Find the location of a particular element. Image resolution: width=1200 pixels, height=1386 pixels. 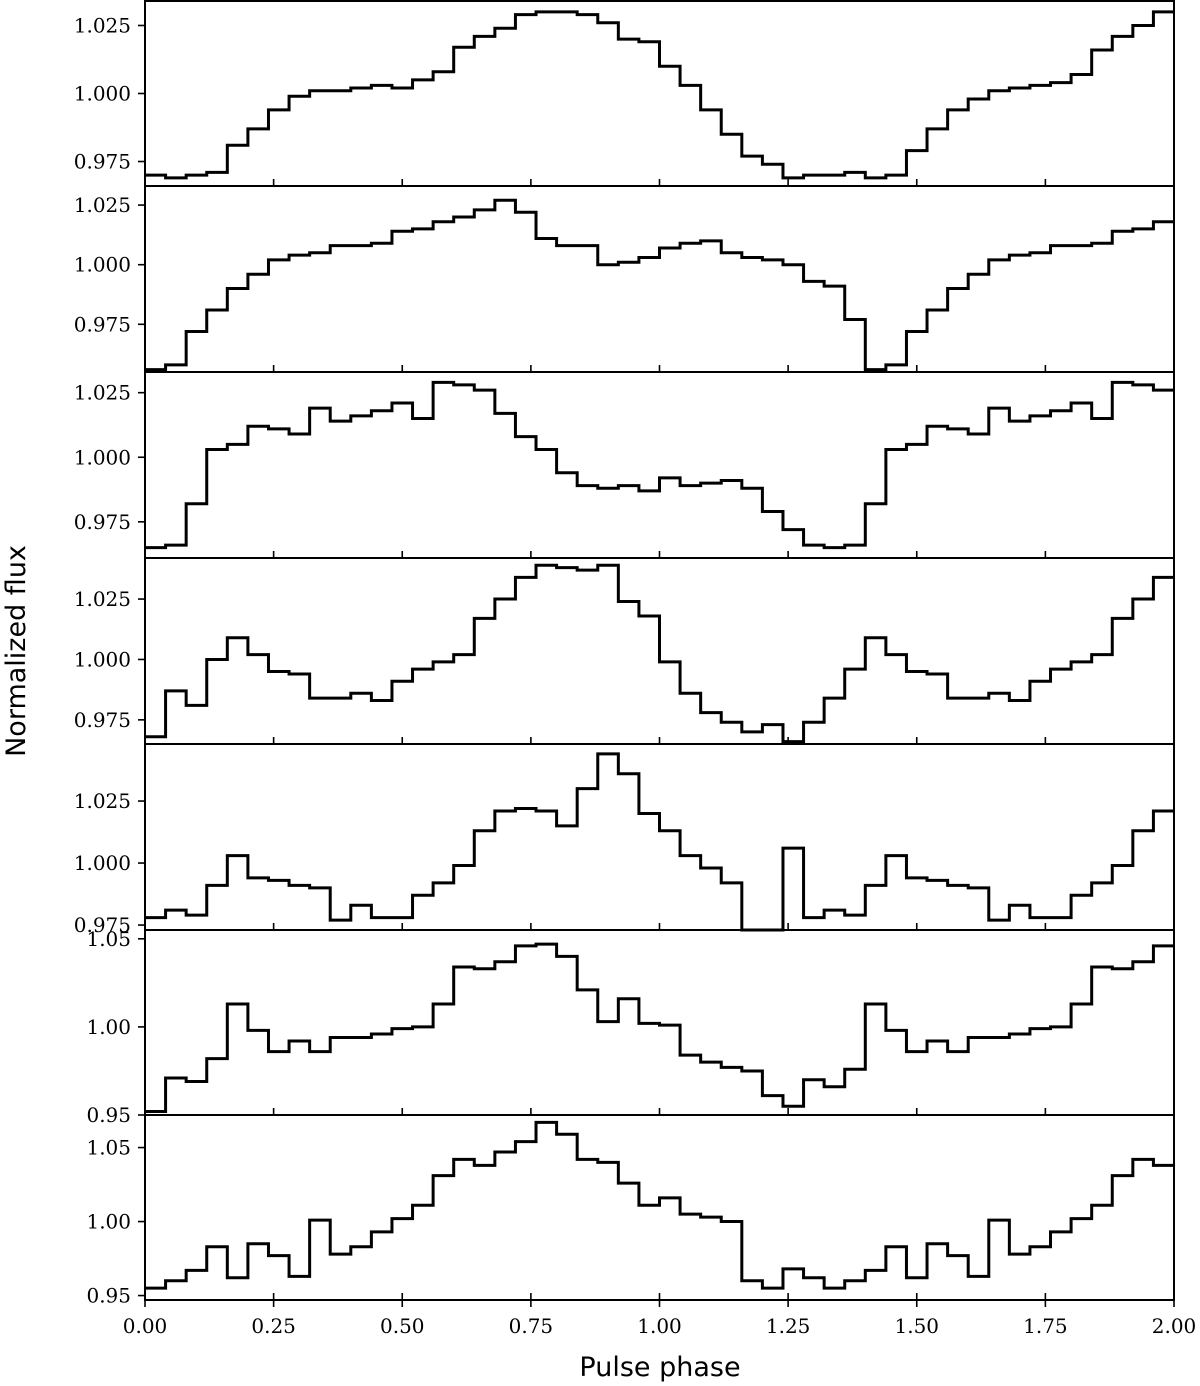

y-axis-label: Normalized flux is located at coordinates (16, 651).